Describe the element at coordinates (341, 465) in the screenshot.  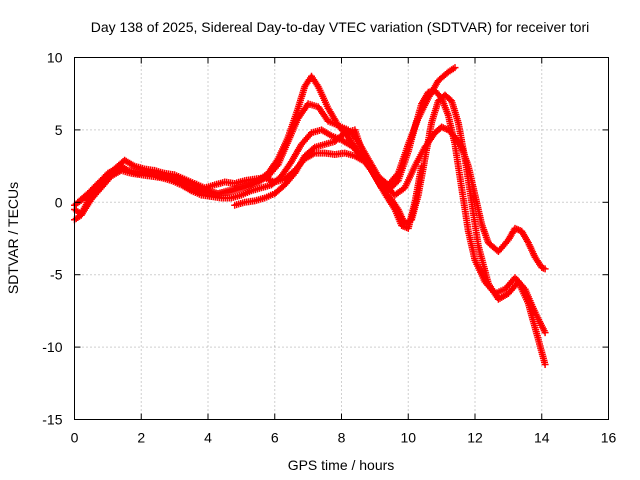
I see `x-axis-label: GPS time / hours` at that location.